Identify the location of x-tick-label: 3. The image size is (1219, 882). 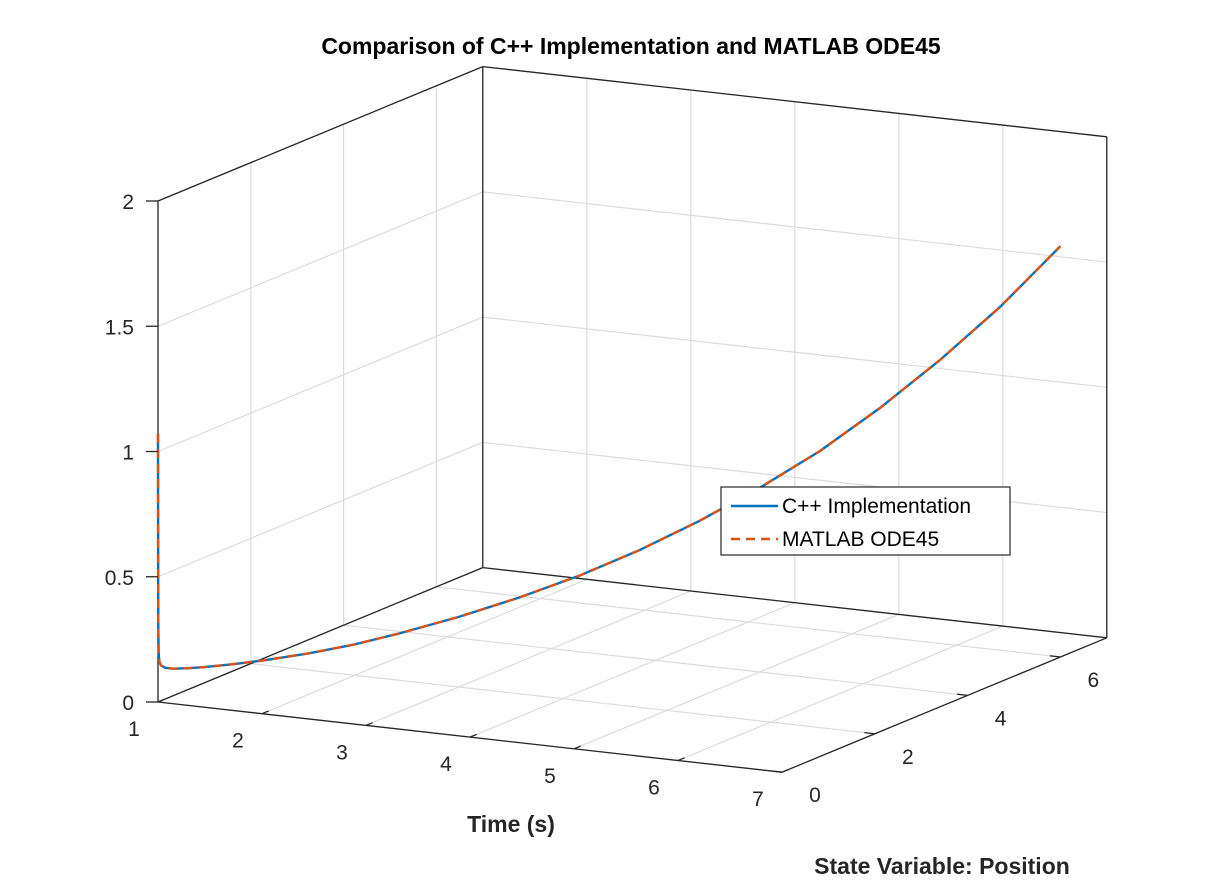
(342, 752).